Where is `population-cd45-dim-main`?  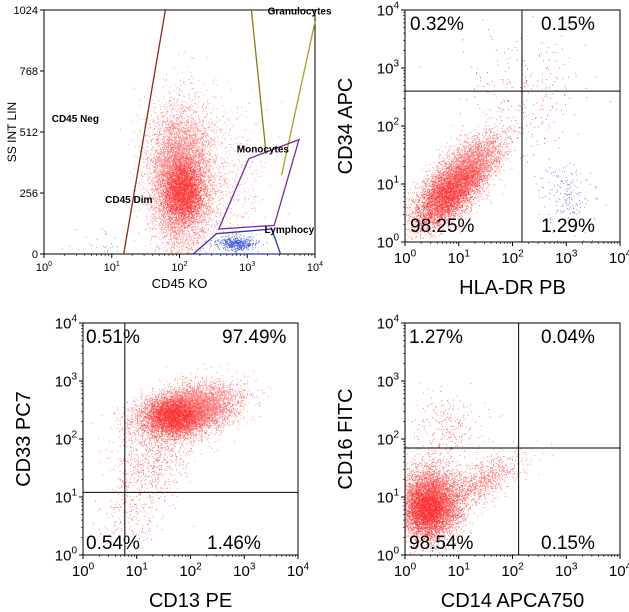 population-cd45-dim-main is located at coordinates (180, 153).